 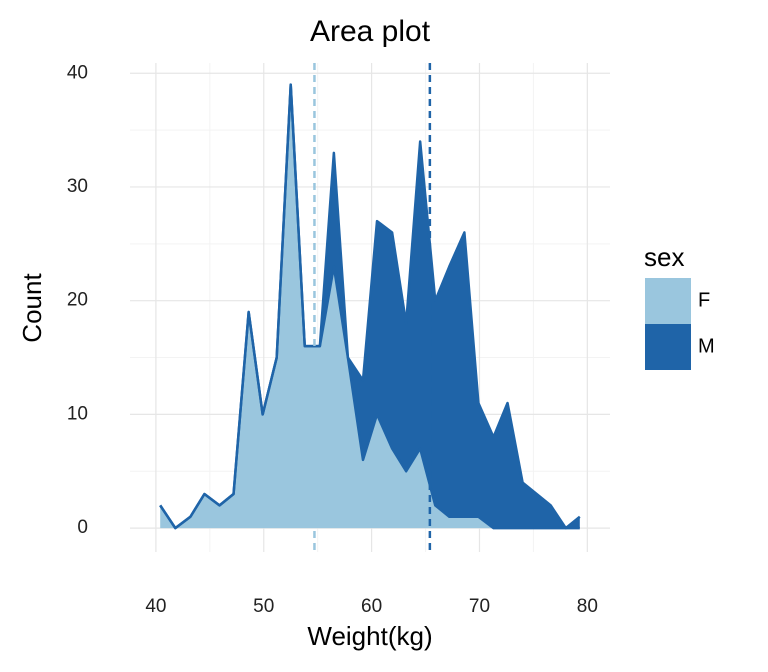 What do you see at coordinates (77, 413) in the screenshot?
I see `y-tick-label: 10` at bounding box center [77, 413].